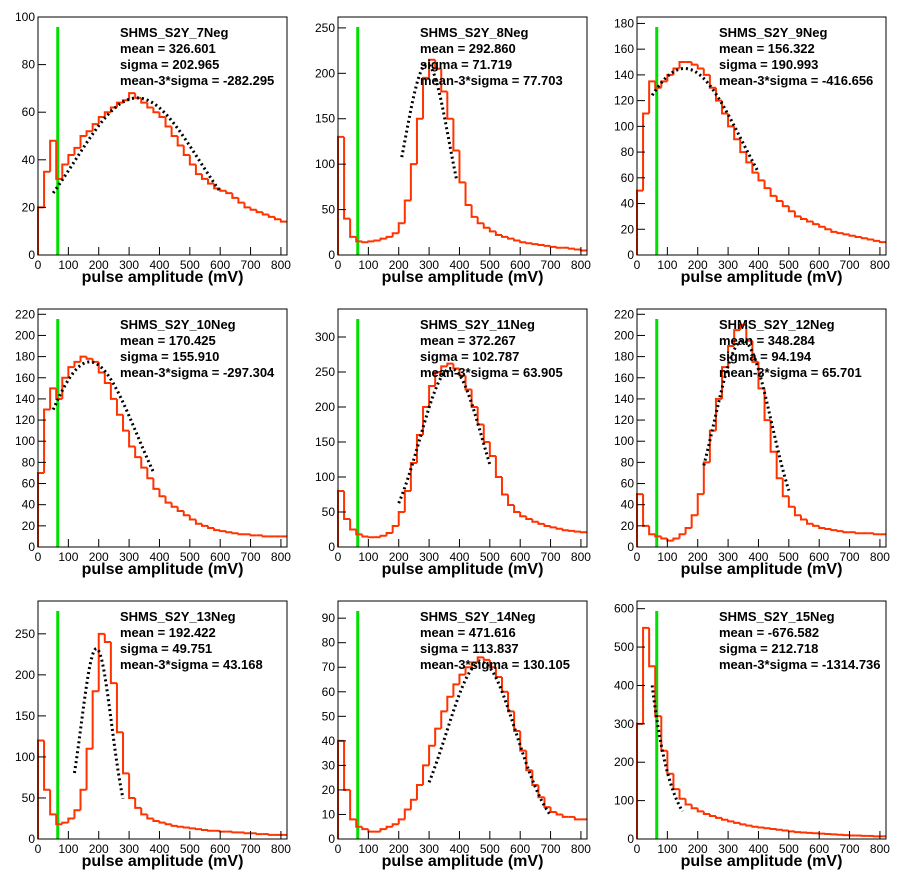  Describe the element at coordinates (325, 337) in the screenshot. I see `y-tick-label: 300` at that location.